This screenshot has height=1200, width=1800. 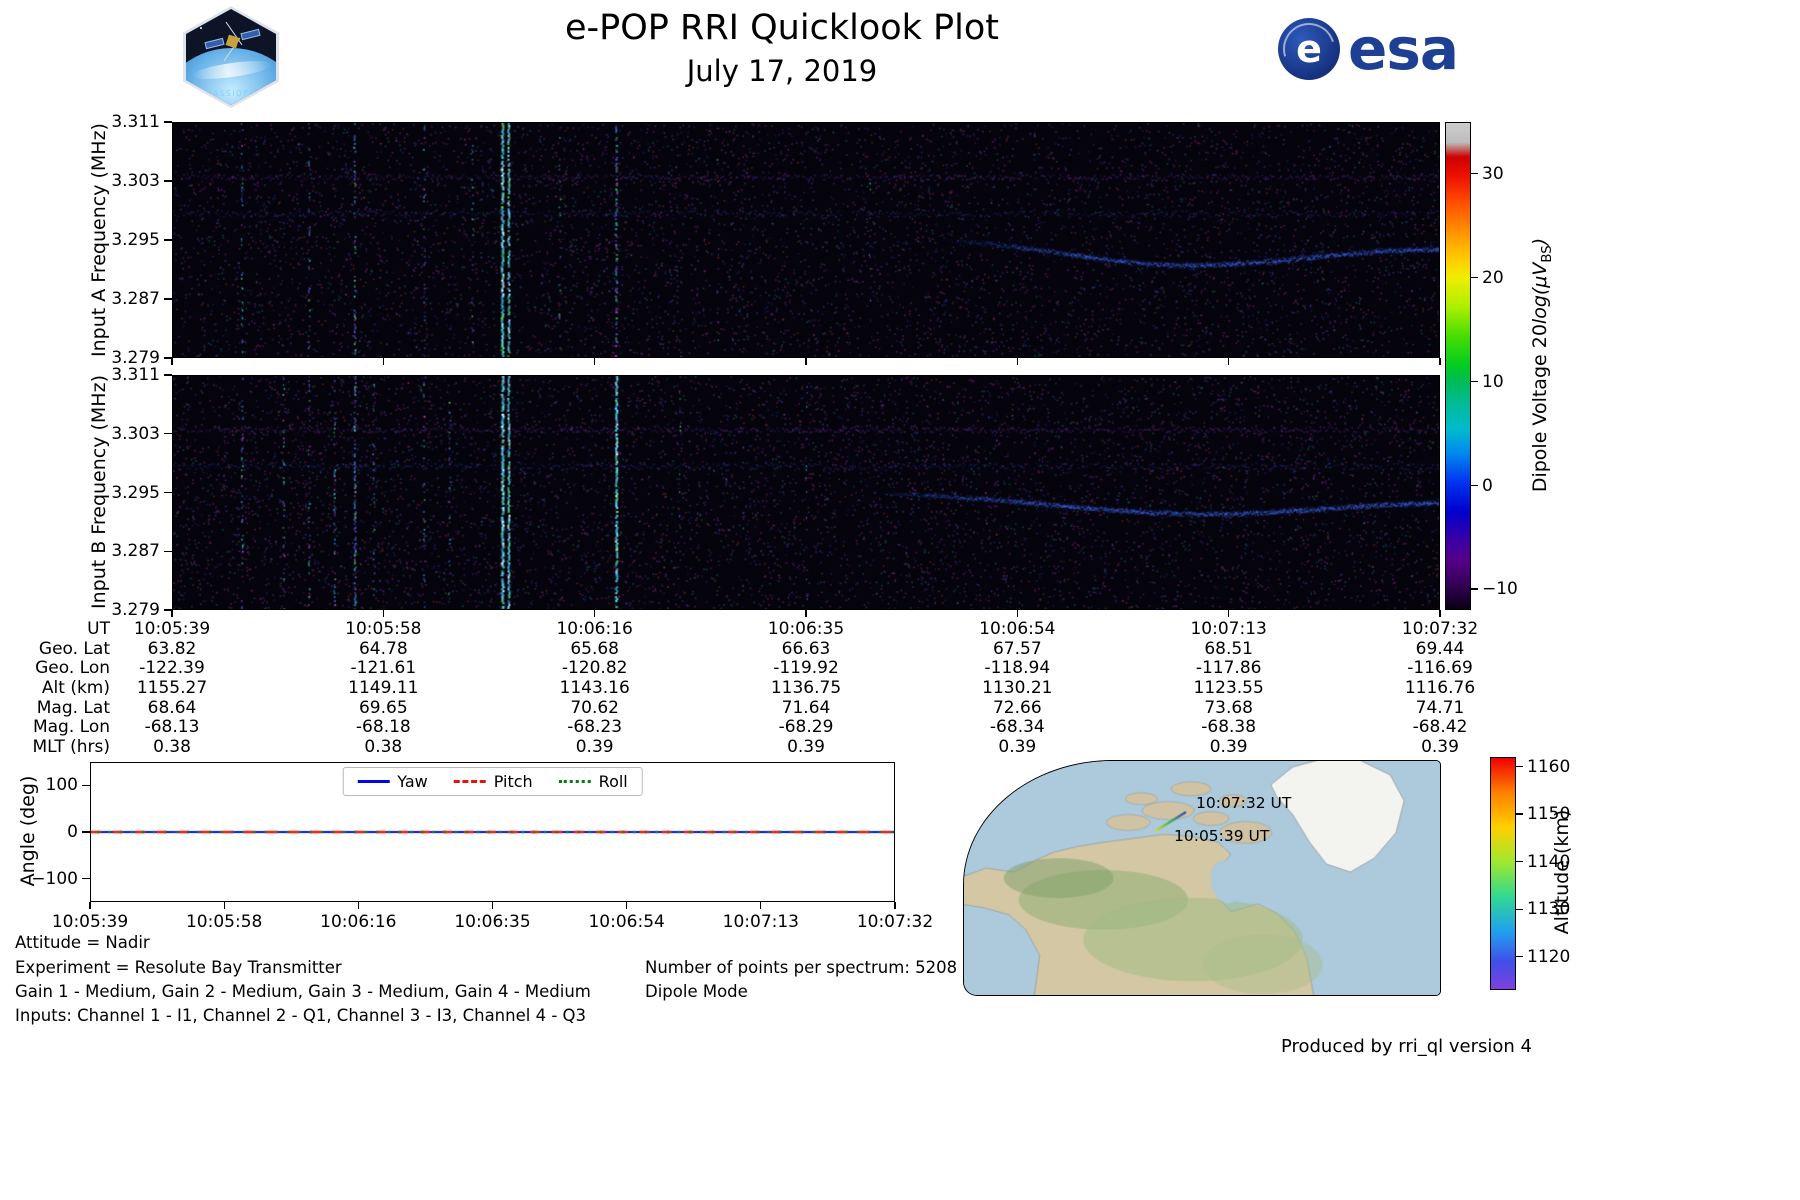 I want to click on ephemeris-value: 64.78, so click(x=383, y=648).